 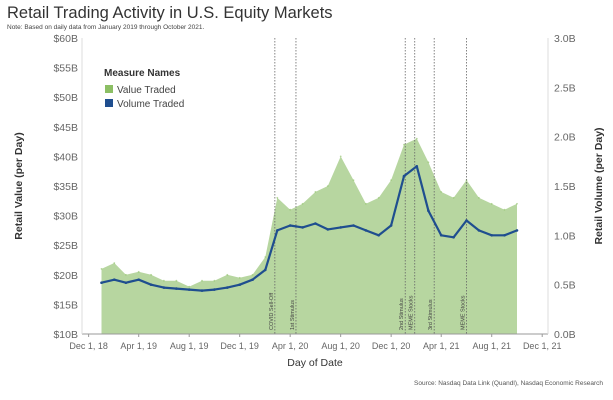 What do you see at coordinates (150, 104) in the screenshot?
I see `legend-item-label: Volume Traded` at bounding box center [150, 104].